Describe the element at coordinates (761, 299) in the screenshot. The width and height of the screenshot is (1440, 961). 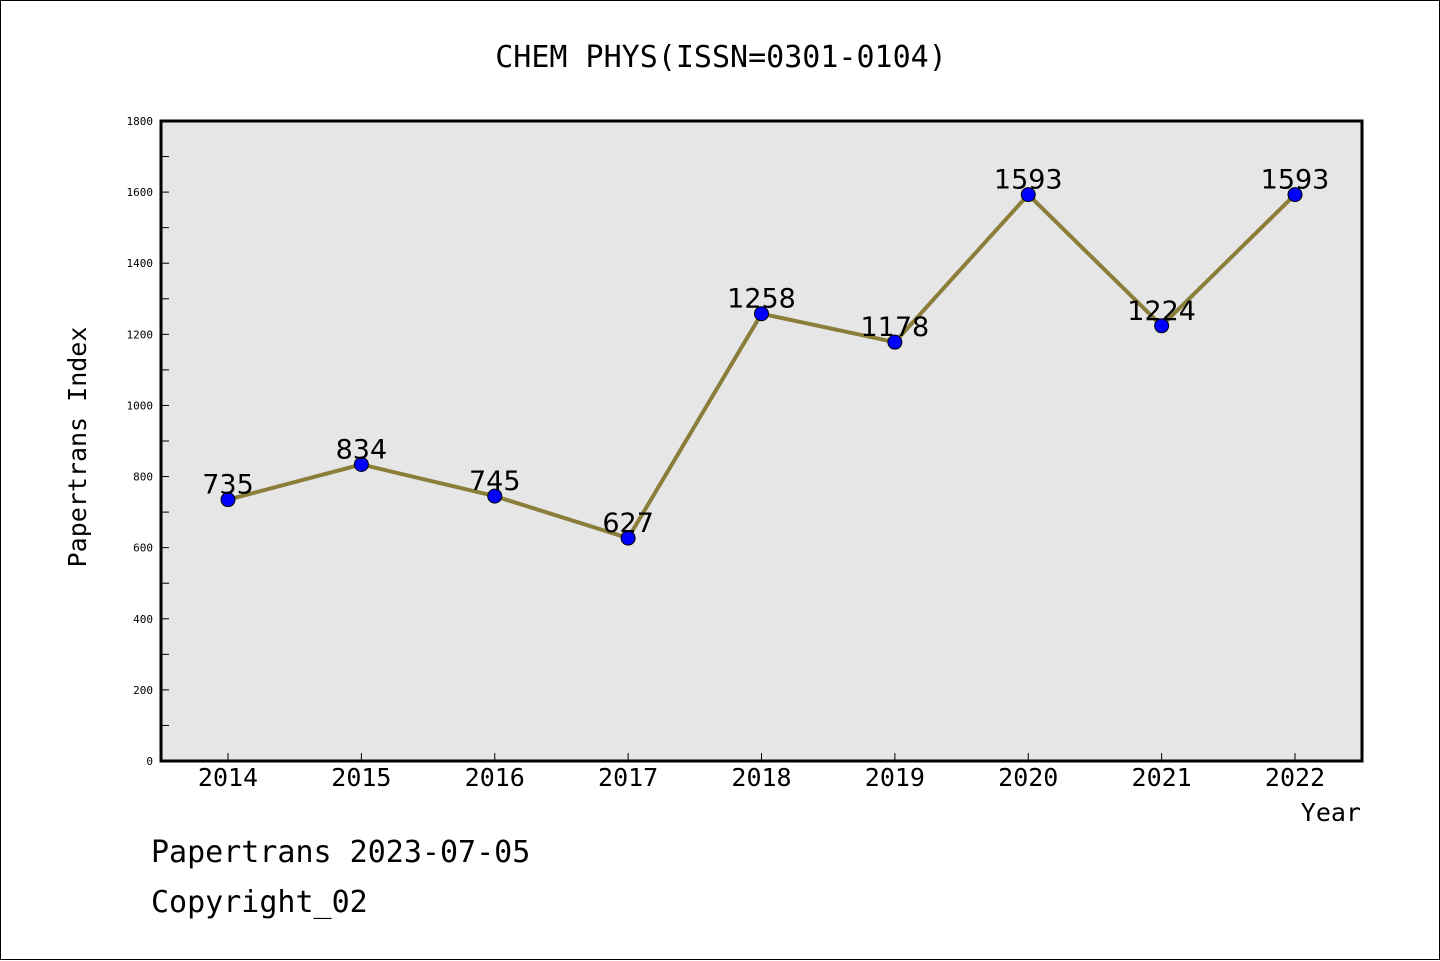
I see `data-label: 1258` at that location.